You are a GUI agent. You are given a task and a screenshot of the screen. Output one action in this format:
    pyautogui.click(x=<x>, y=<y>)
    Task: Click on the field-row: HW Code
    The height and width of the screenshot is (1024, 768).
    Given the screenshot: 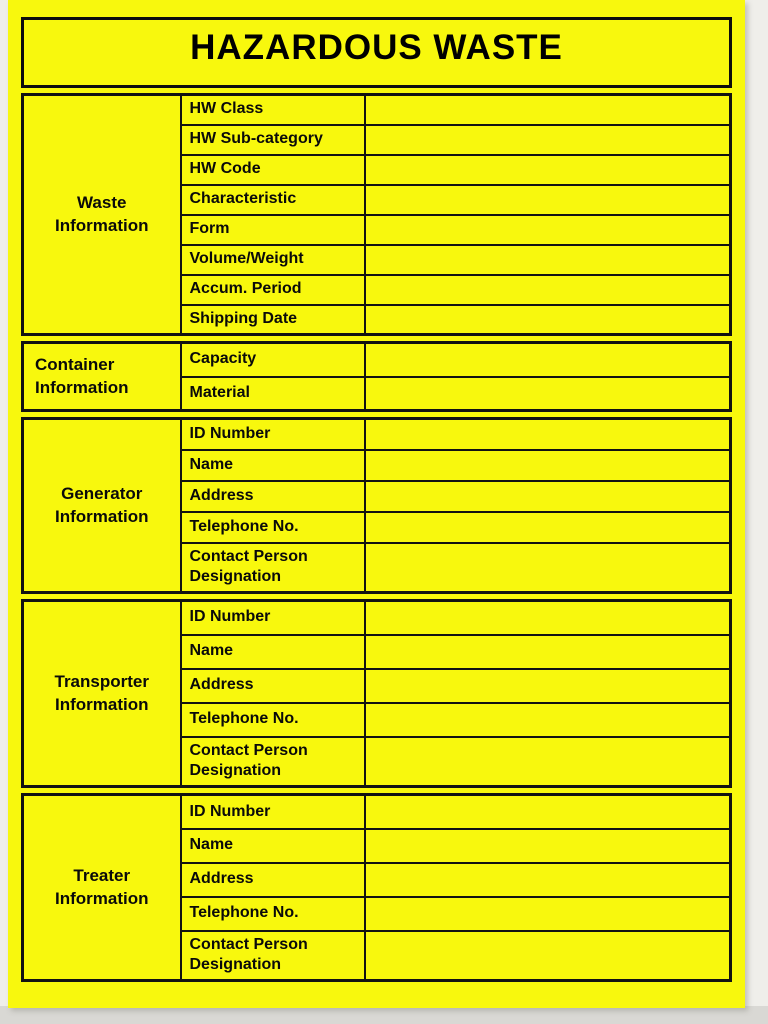 What is the action you would take?
    pyautogui.click(x=377, y=169)
    